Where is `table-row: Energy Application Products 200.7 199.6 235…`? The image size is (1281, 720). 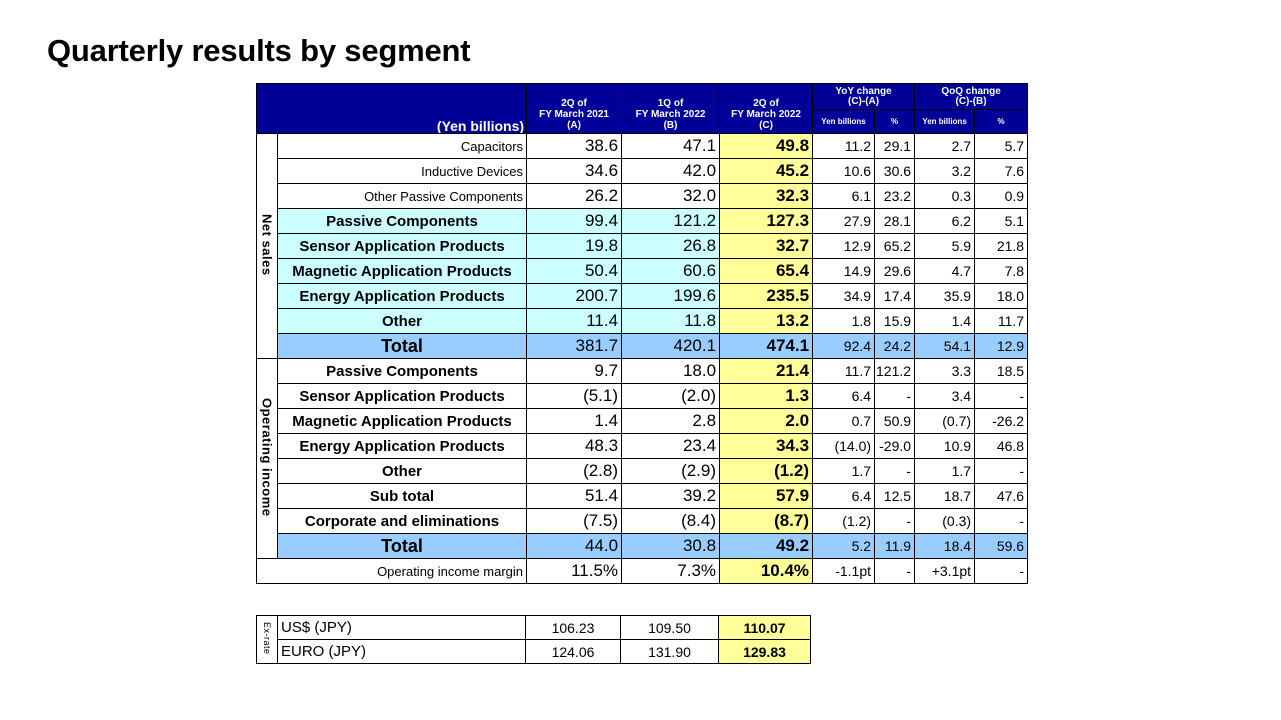
table-row: Energy Application Products 200.7 199.6 235… is located at coordinates (643, 296).